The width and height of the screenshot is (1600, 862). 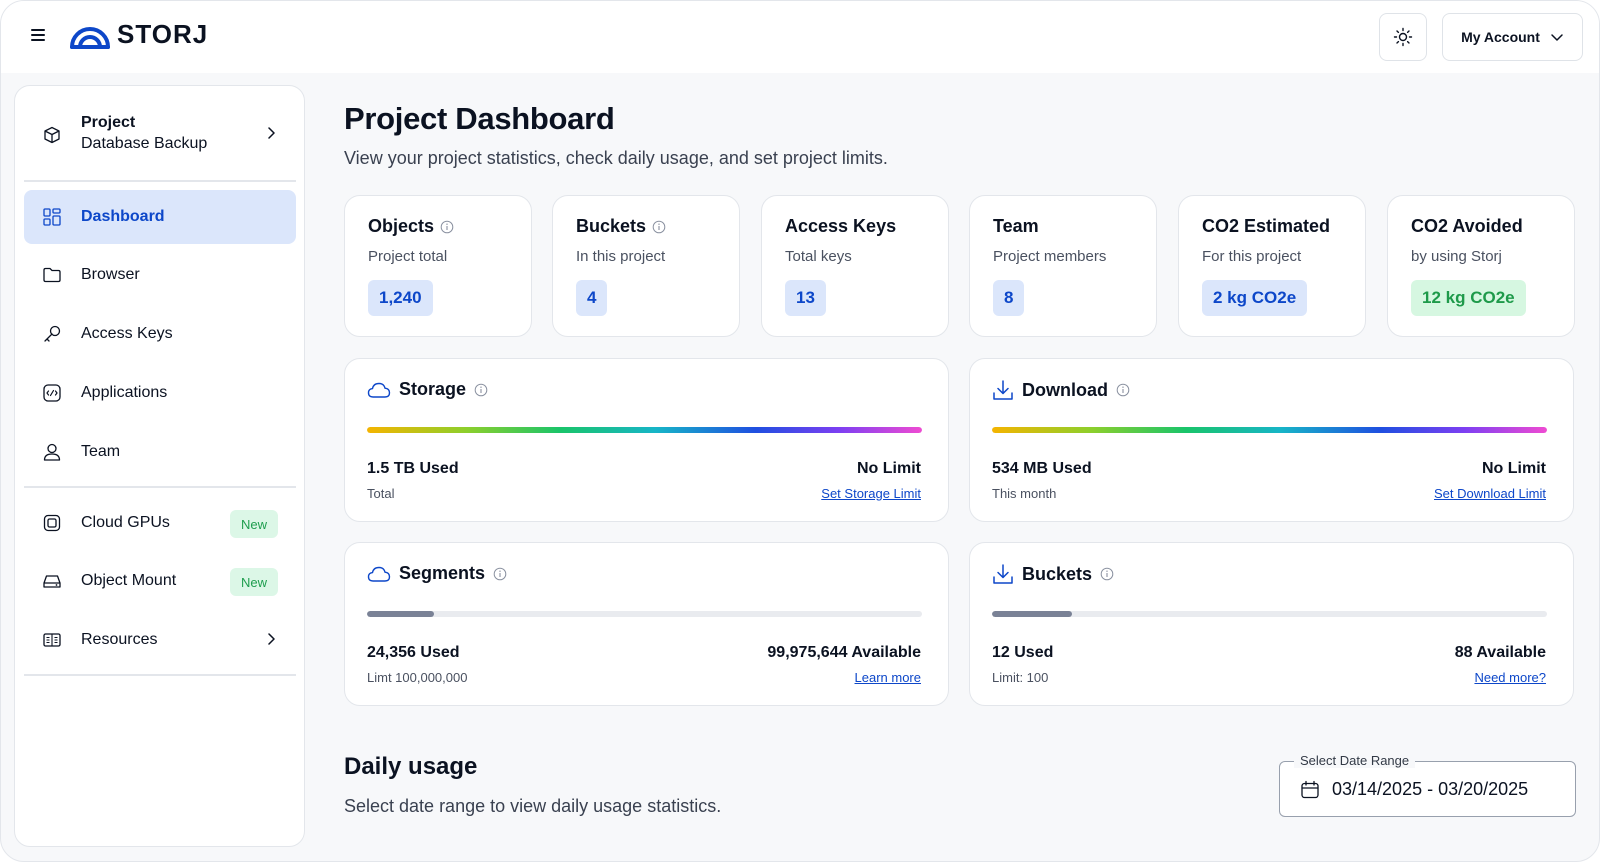 What do you see at coordinates (52, 333) in the screenshot?
I see `key-icon` at bounding box center [52, 333].